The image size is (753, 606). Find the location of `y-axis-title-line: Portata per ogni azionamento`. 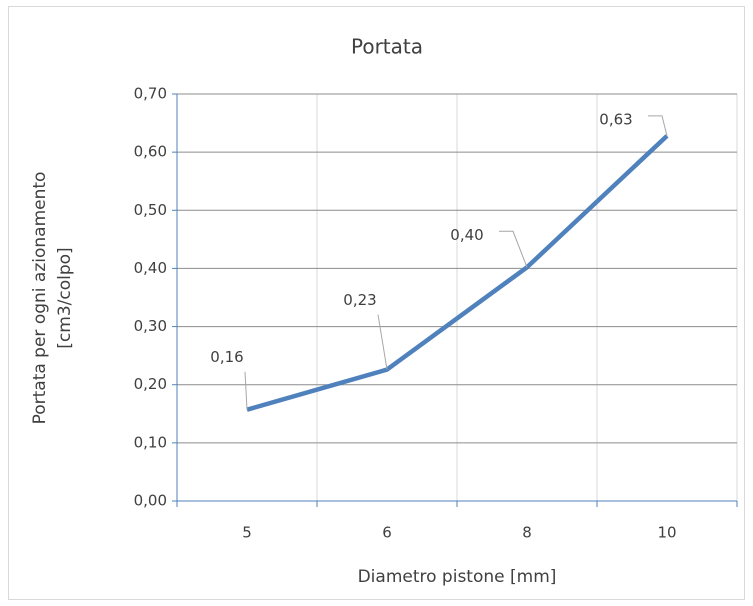

y-axis-title-line: Portata per ogni azionamento is located at coordinates (40, 298).